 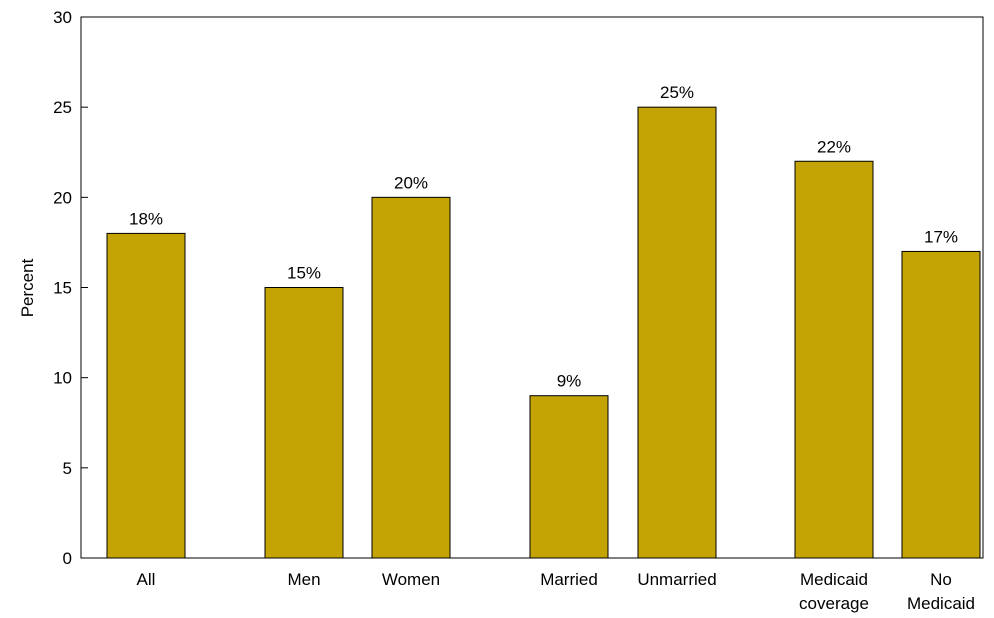 I want to click on x-tick-label: Unmarried, so click(x=676, y=579).